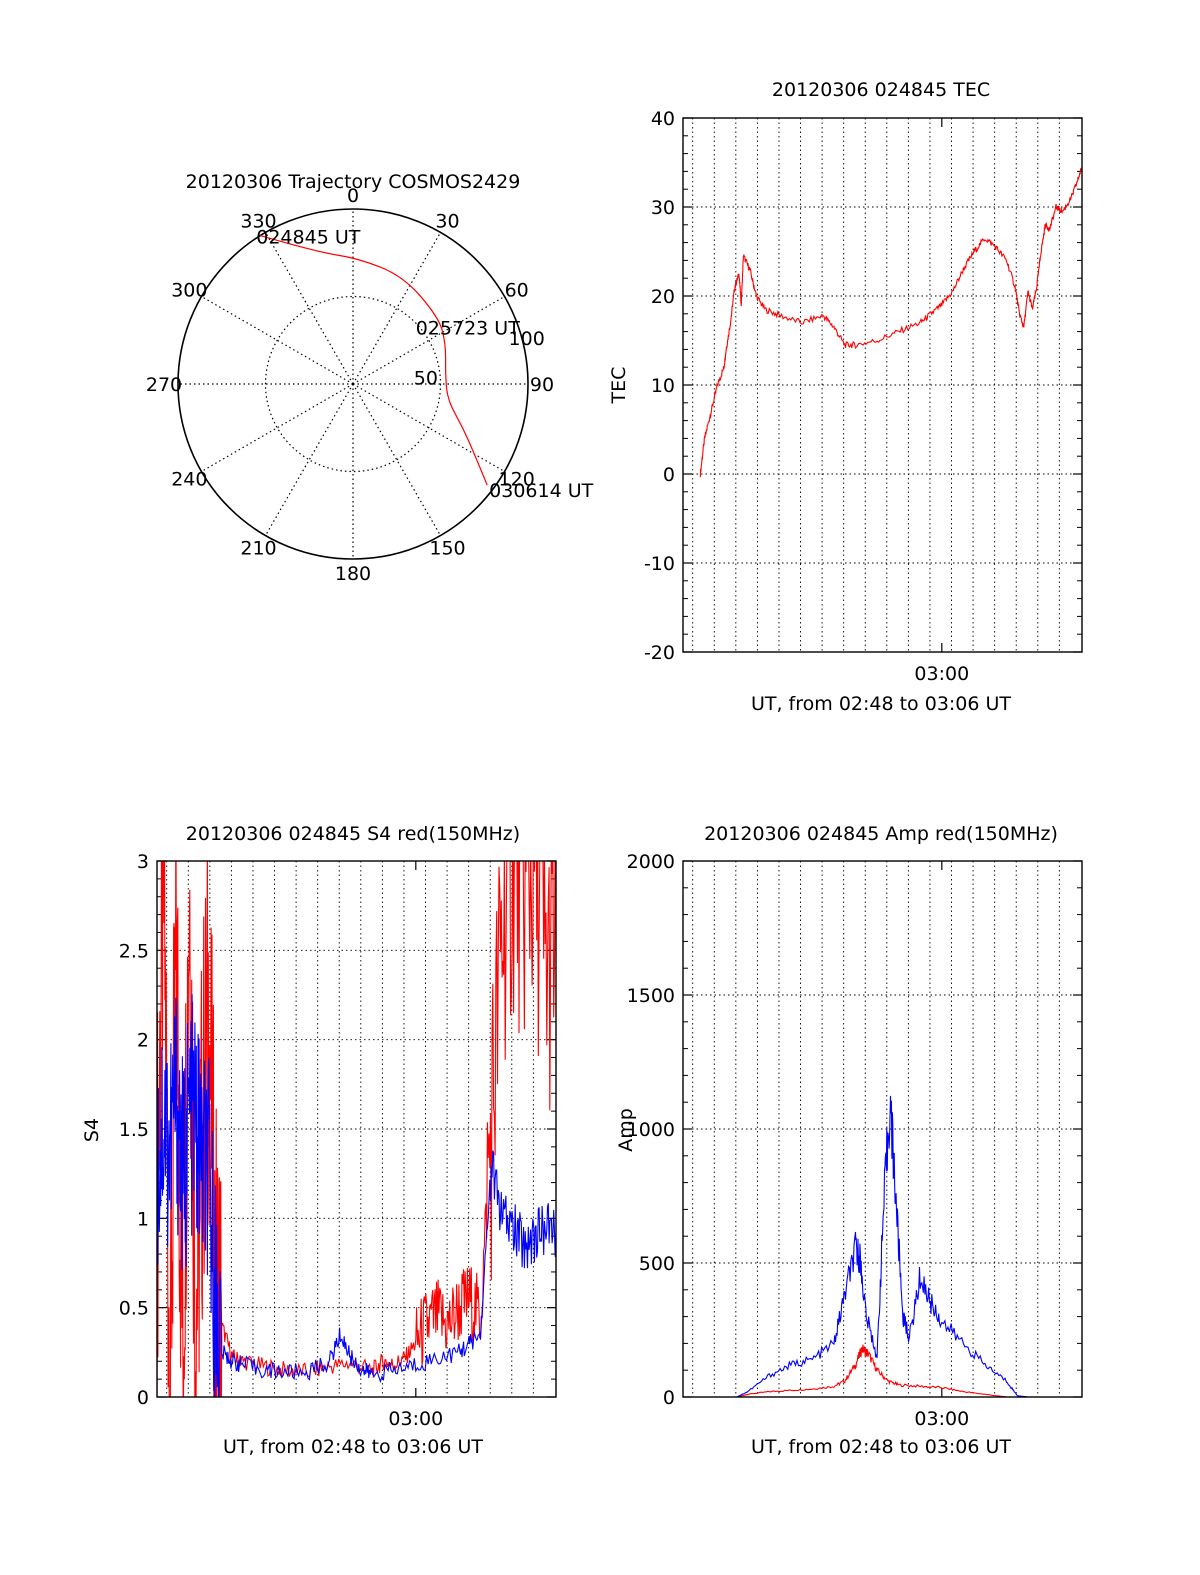  Describe the element at coordinates (258, 549) in the screenshot. I see `polar-angle-label: 210` at that location.